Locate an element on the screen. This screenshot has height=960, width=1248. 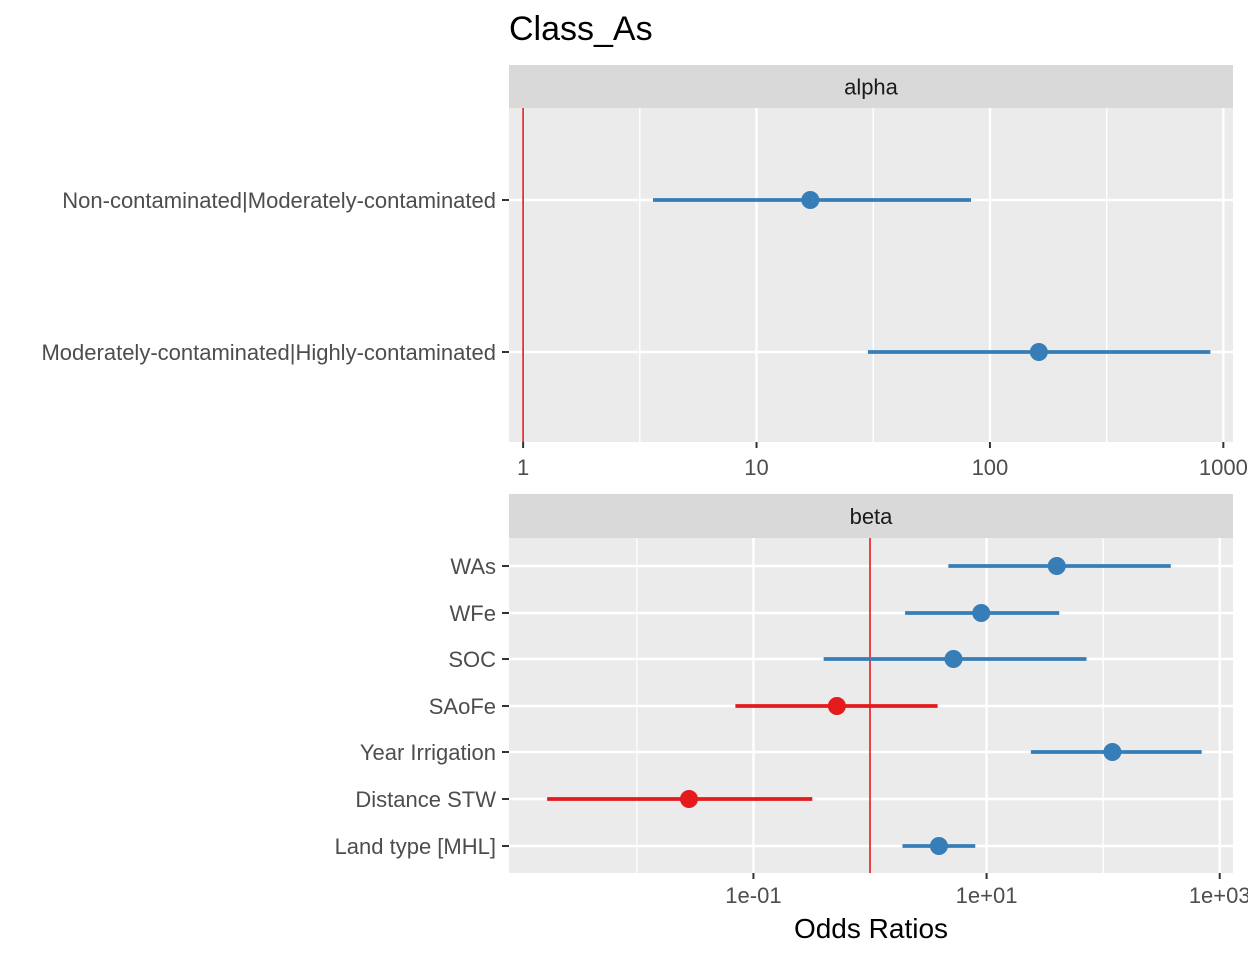
panel-strip-label: beta is located at coordinates (872, 516).